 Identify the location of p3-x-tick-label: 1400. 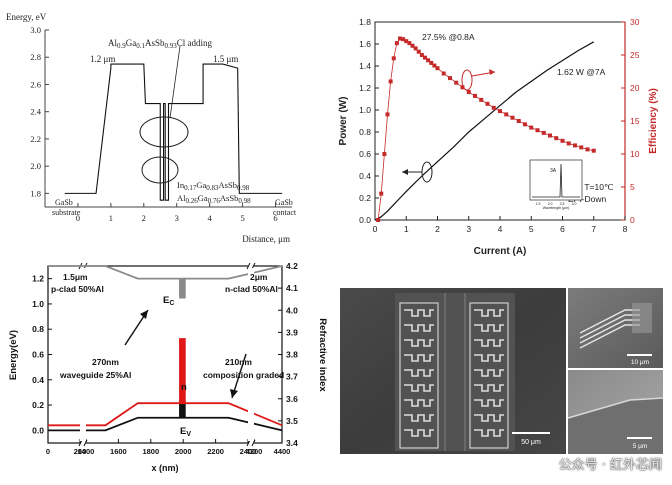
(86, 451).